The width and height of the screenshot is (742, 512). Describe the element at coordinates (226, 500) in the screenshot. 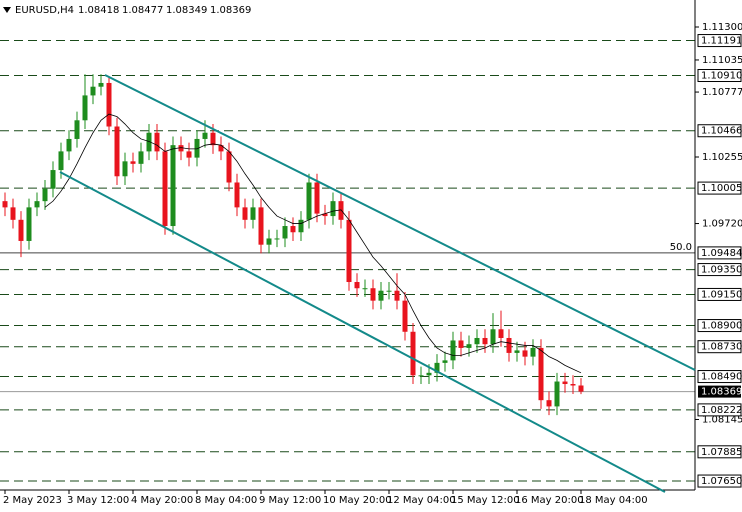

I see `x-tick-label: 8 May 04:00` at that location.